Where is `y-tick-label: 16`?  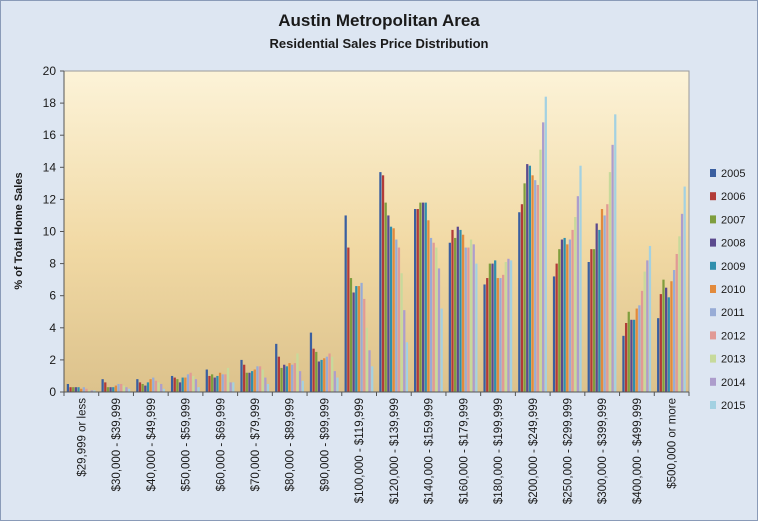 y-tick-label: 16 is located at coordinates (50, 135).